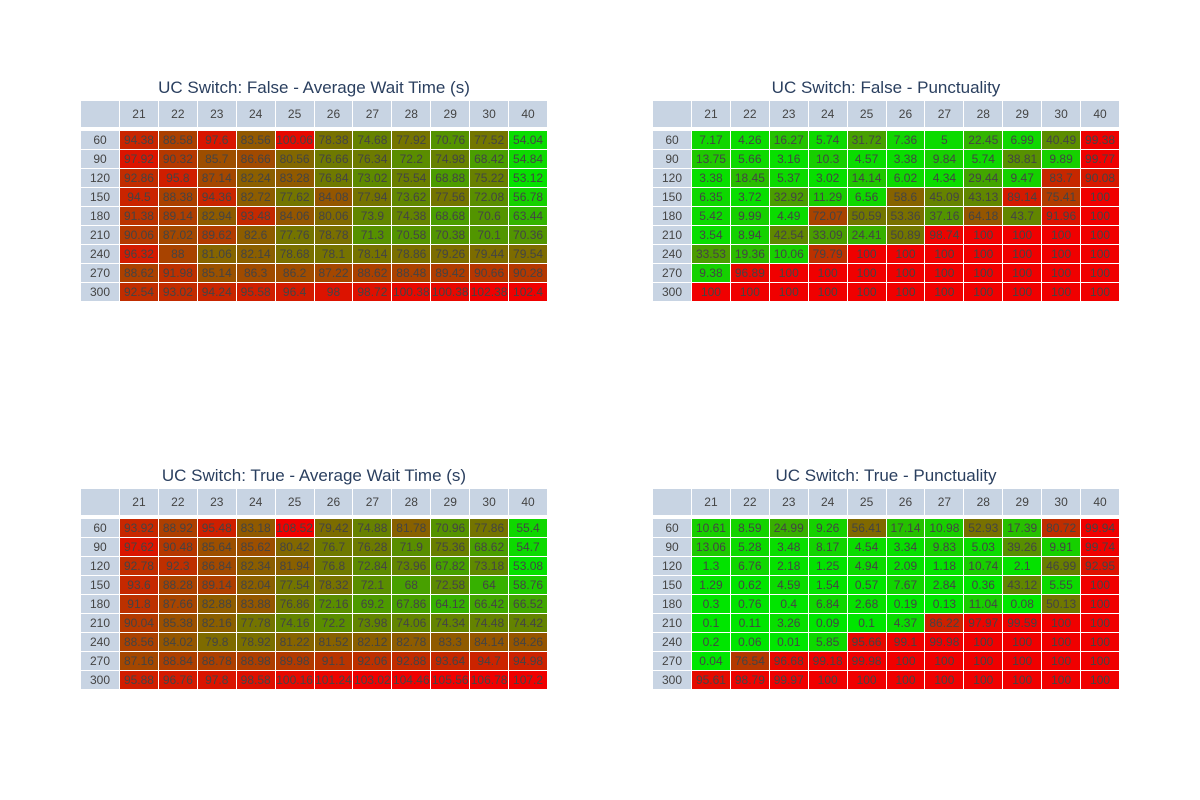 The width and height of the screenshot is (1200, 800). Describe the element at coordinates (672, 585) in the screenshot. I see `row-header: 150` at that location.